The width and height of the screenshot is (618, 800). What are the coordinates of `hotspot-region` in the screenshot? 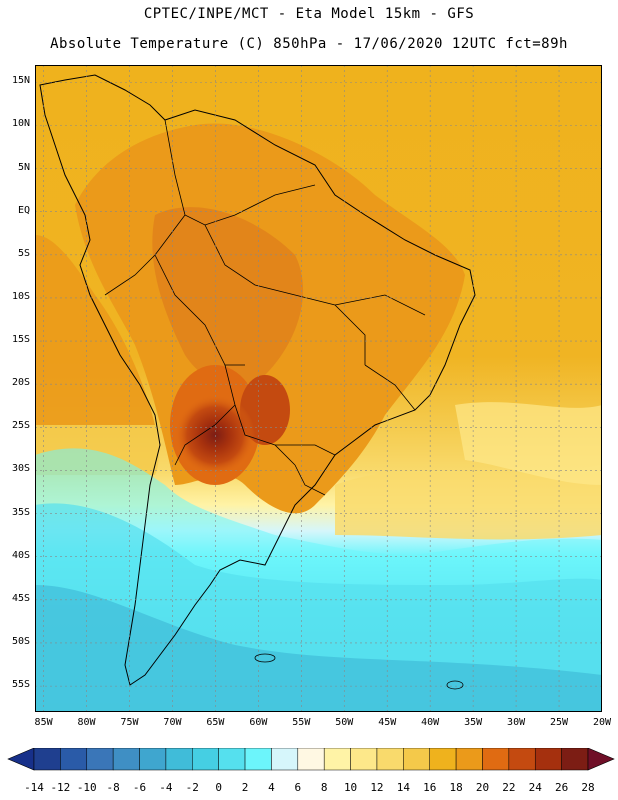 It's located at (215, 435).